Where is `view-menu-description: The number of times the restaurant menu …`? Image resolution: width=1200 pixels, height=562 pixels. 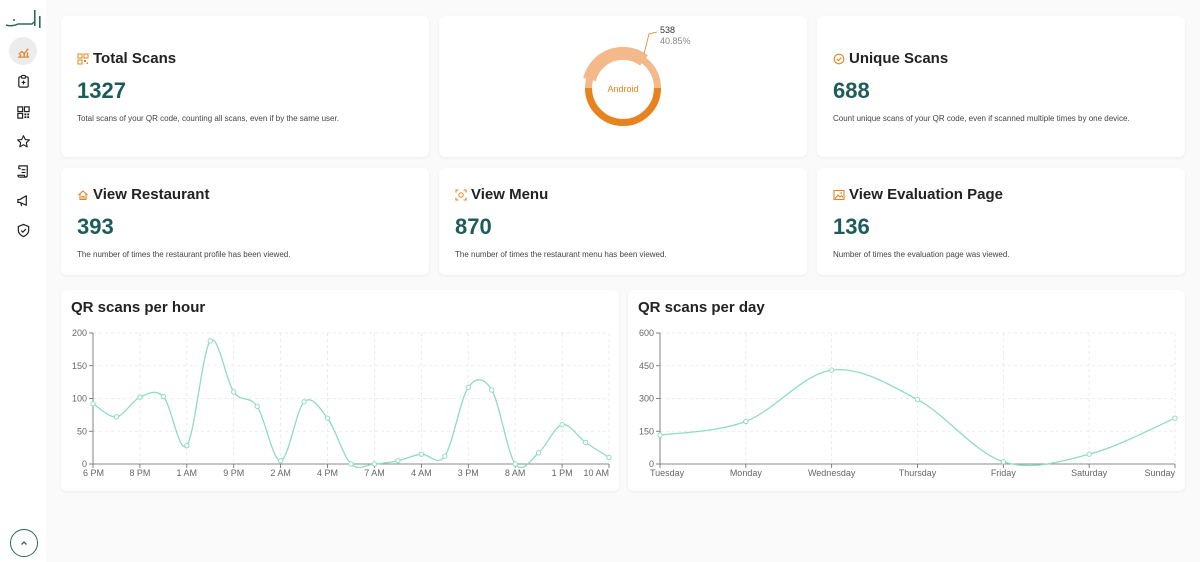 view-menu-description: The number of times the restaurant menu … is located at coordinates (561, 254).